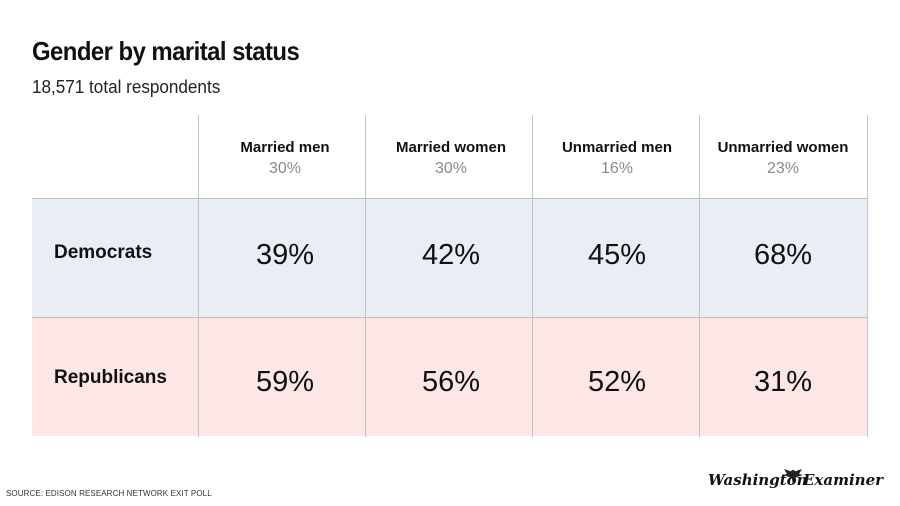 This screenshot has height=506, width=900. I want to click on column-header-unmarried-men: Unmarried men 16%, so click(617, 158).